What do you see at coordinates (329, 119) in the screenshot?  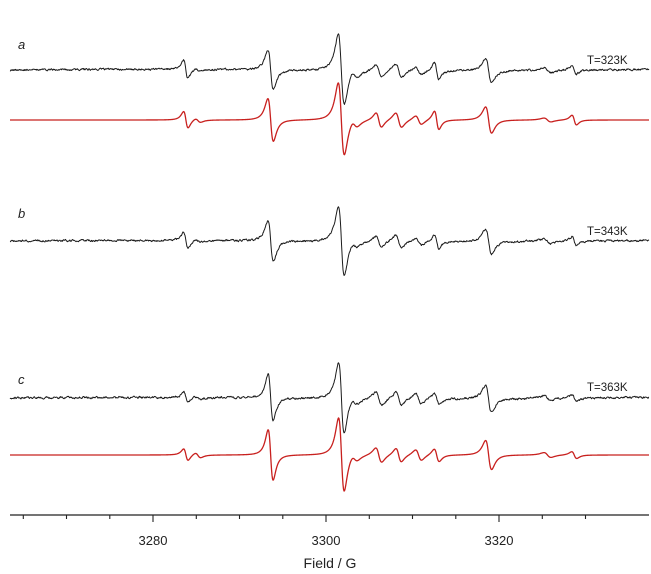 I see `trace-a-simulated` at bounding box center [329, 119].